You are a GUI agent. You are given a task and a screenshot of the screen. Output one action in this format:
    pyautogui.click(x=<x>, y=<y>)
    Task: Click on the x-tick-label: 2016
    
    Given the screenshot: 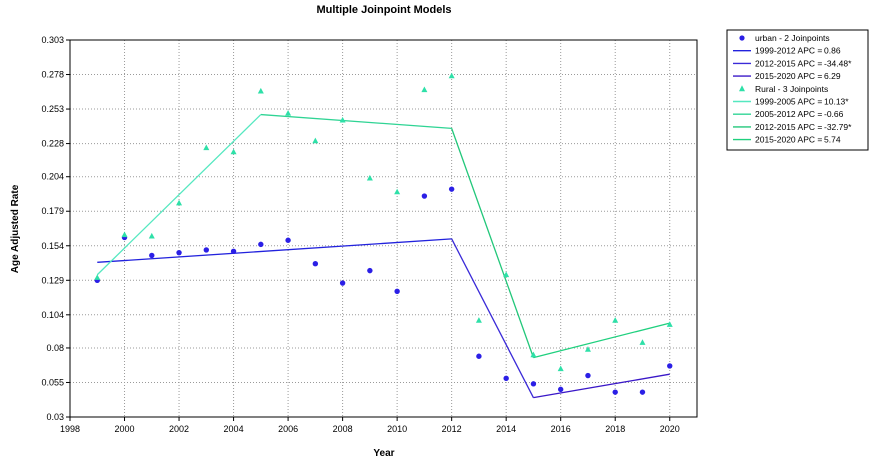 What is the action you would take?
    pyautogui.click(x=561, y=429)
    